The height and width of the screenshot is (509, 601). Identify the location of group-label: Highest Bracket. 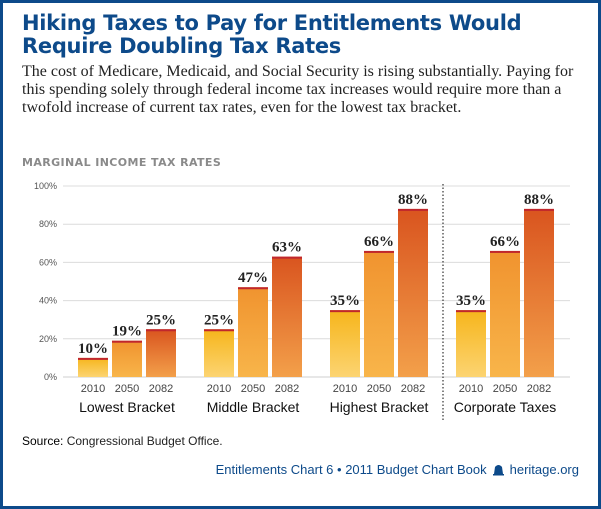
(379, 407).